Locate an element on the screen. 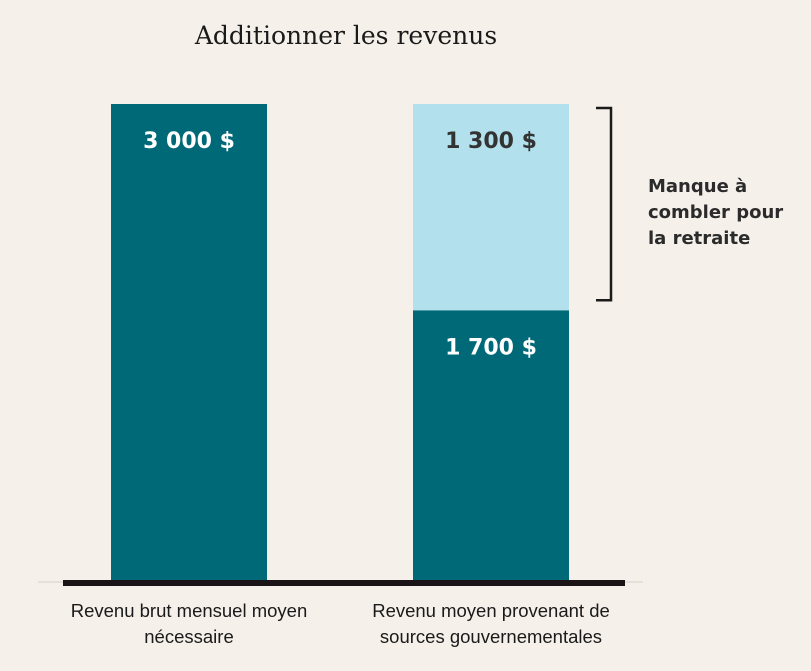 Image resolution: width=811 pixels, height=671 pixels. bracket is located at coordinates (604, 204).